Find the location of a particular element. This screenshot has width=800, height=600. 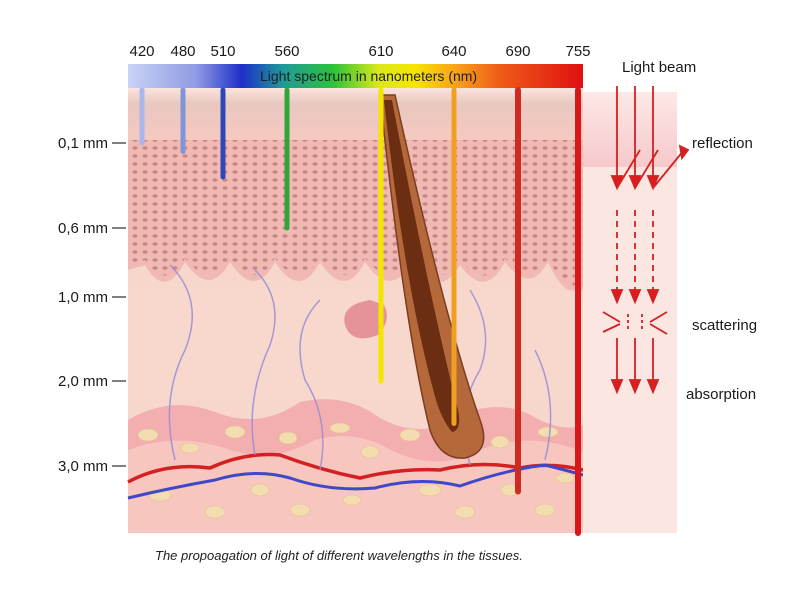

absorption-label: absorption is located at coordinates (721, 394).